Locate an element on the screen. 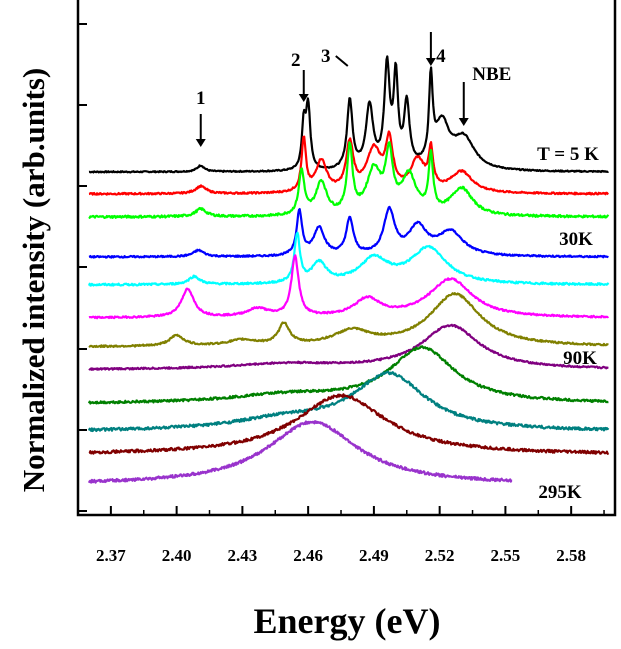 The image size is (621, 649). temperature-label-2: 90K is located at coordinates (580, 358).